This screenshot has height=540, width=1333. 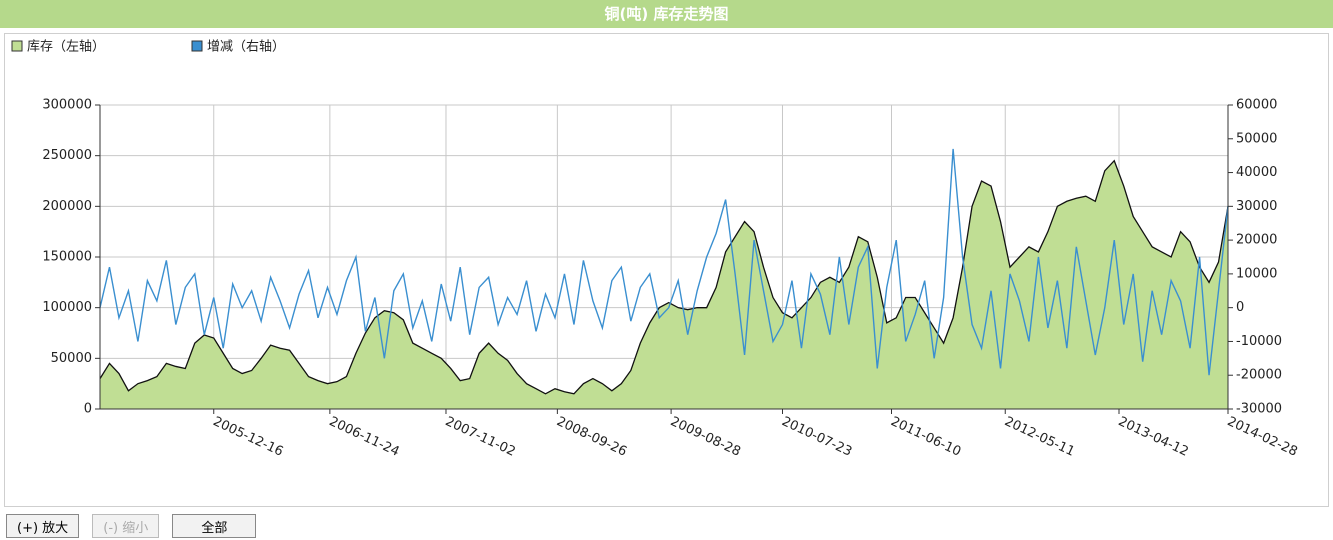 What do you see at coordinates (1259, 409) in the screenshot?
I see `y2-tick-label: -30000` at bounding box center [1259, 409].